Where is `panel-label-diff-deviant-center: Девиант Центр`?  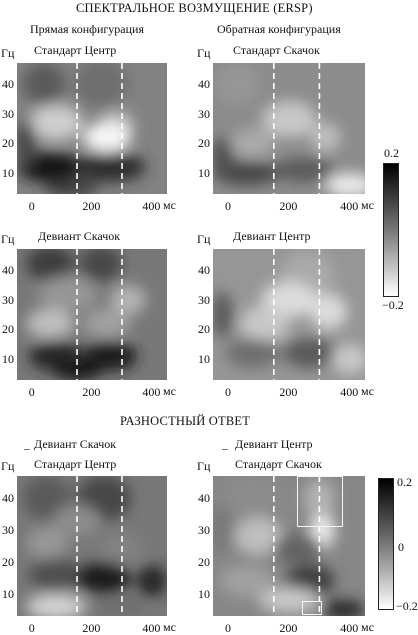 panel-label-diff-deviant-center: Девиант Центр is located at coordinates (274, 444).